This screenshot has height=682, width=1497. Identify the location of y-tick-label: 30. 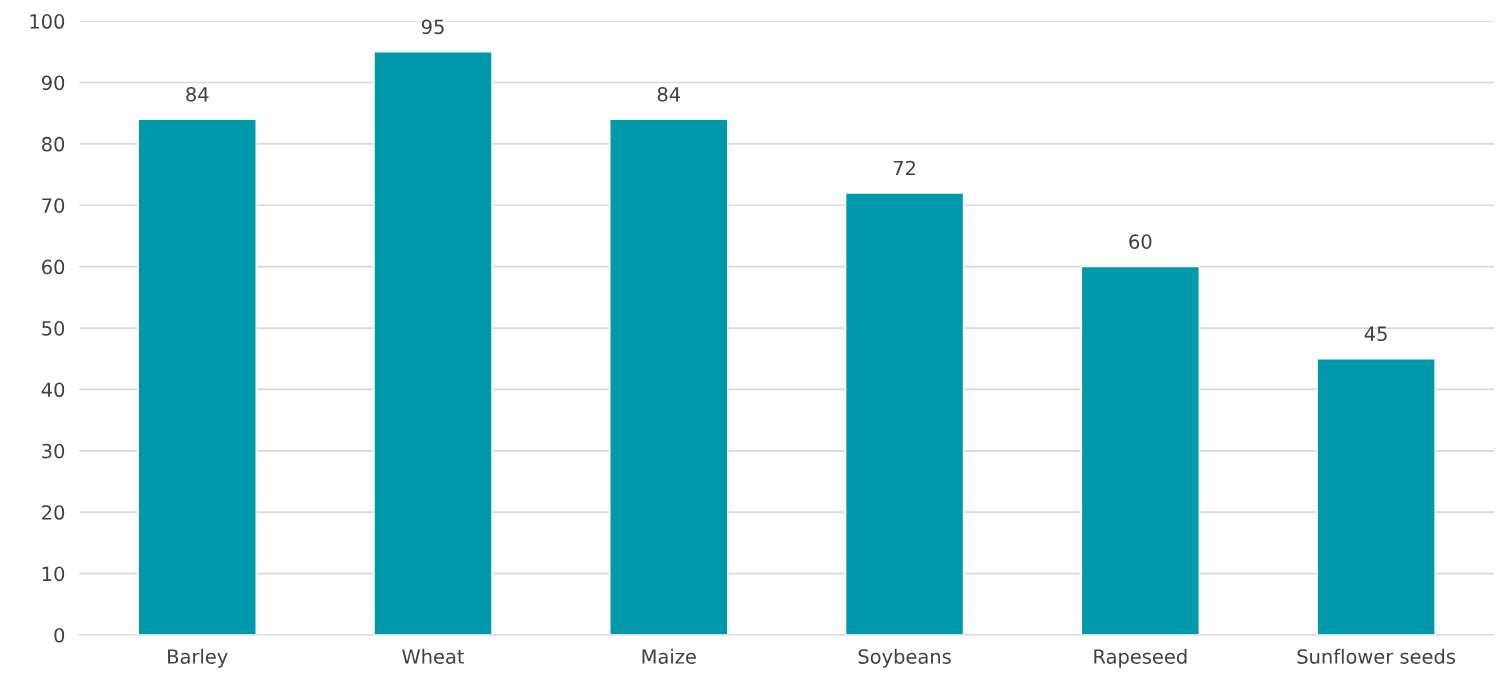
(53, 451).